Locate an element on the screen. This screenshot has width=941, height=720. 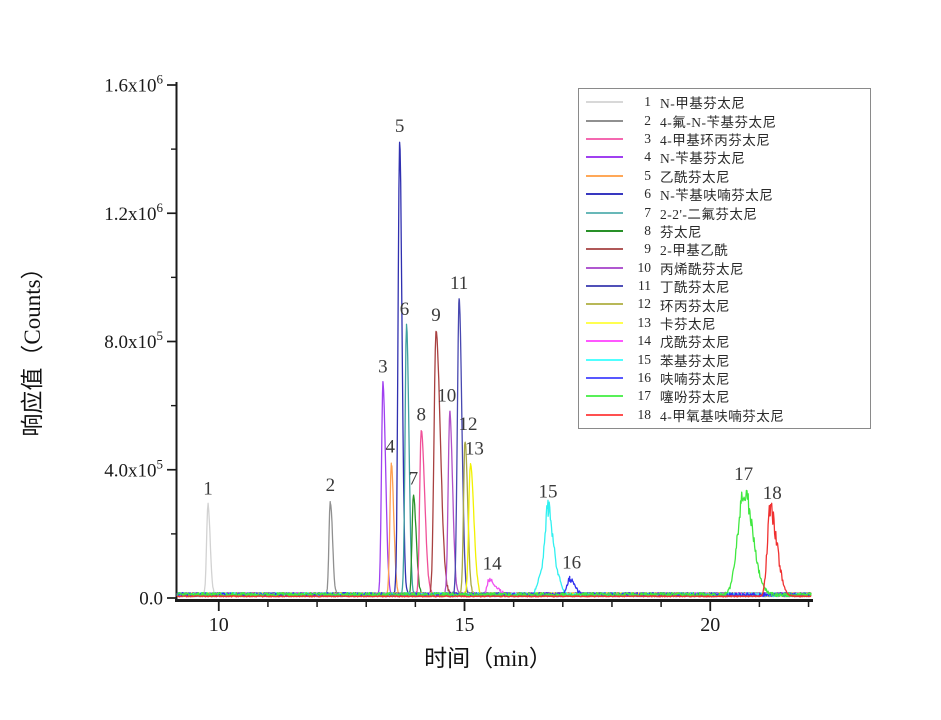
peak-label-12: 12 is located at coordinates (468, 424).